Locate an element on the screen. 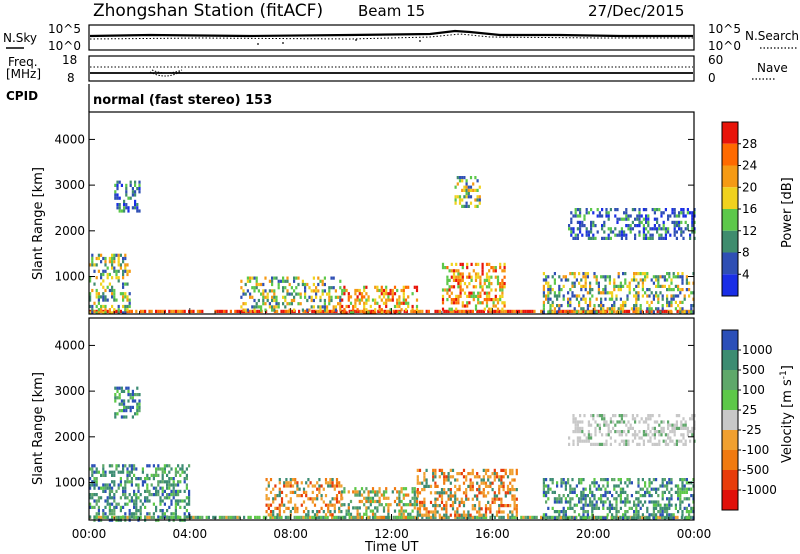 The height and width of the screenshot is (554, 800). x-tick-label: 00:00 is located at coordinates (694, 534).